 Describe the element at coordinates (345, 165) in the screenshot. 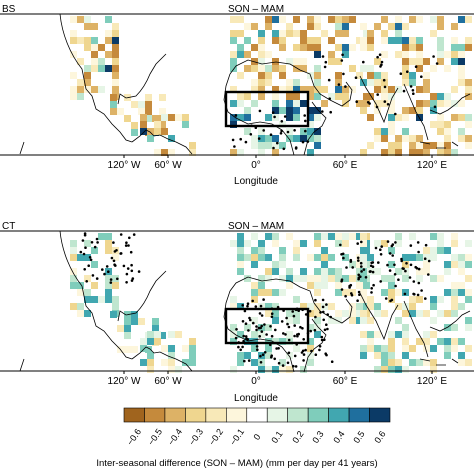

I see `p1-xtick-3: 60° E` at that location.